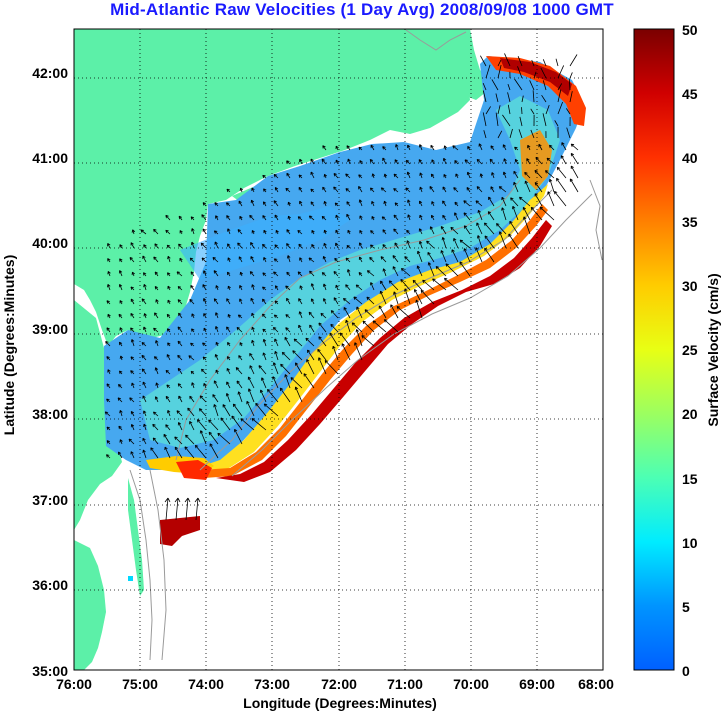  Describe the element at coordinates (50, 158) in the screenshot. I see `y-tick-label: 41:00` at that location.